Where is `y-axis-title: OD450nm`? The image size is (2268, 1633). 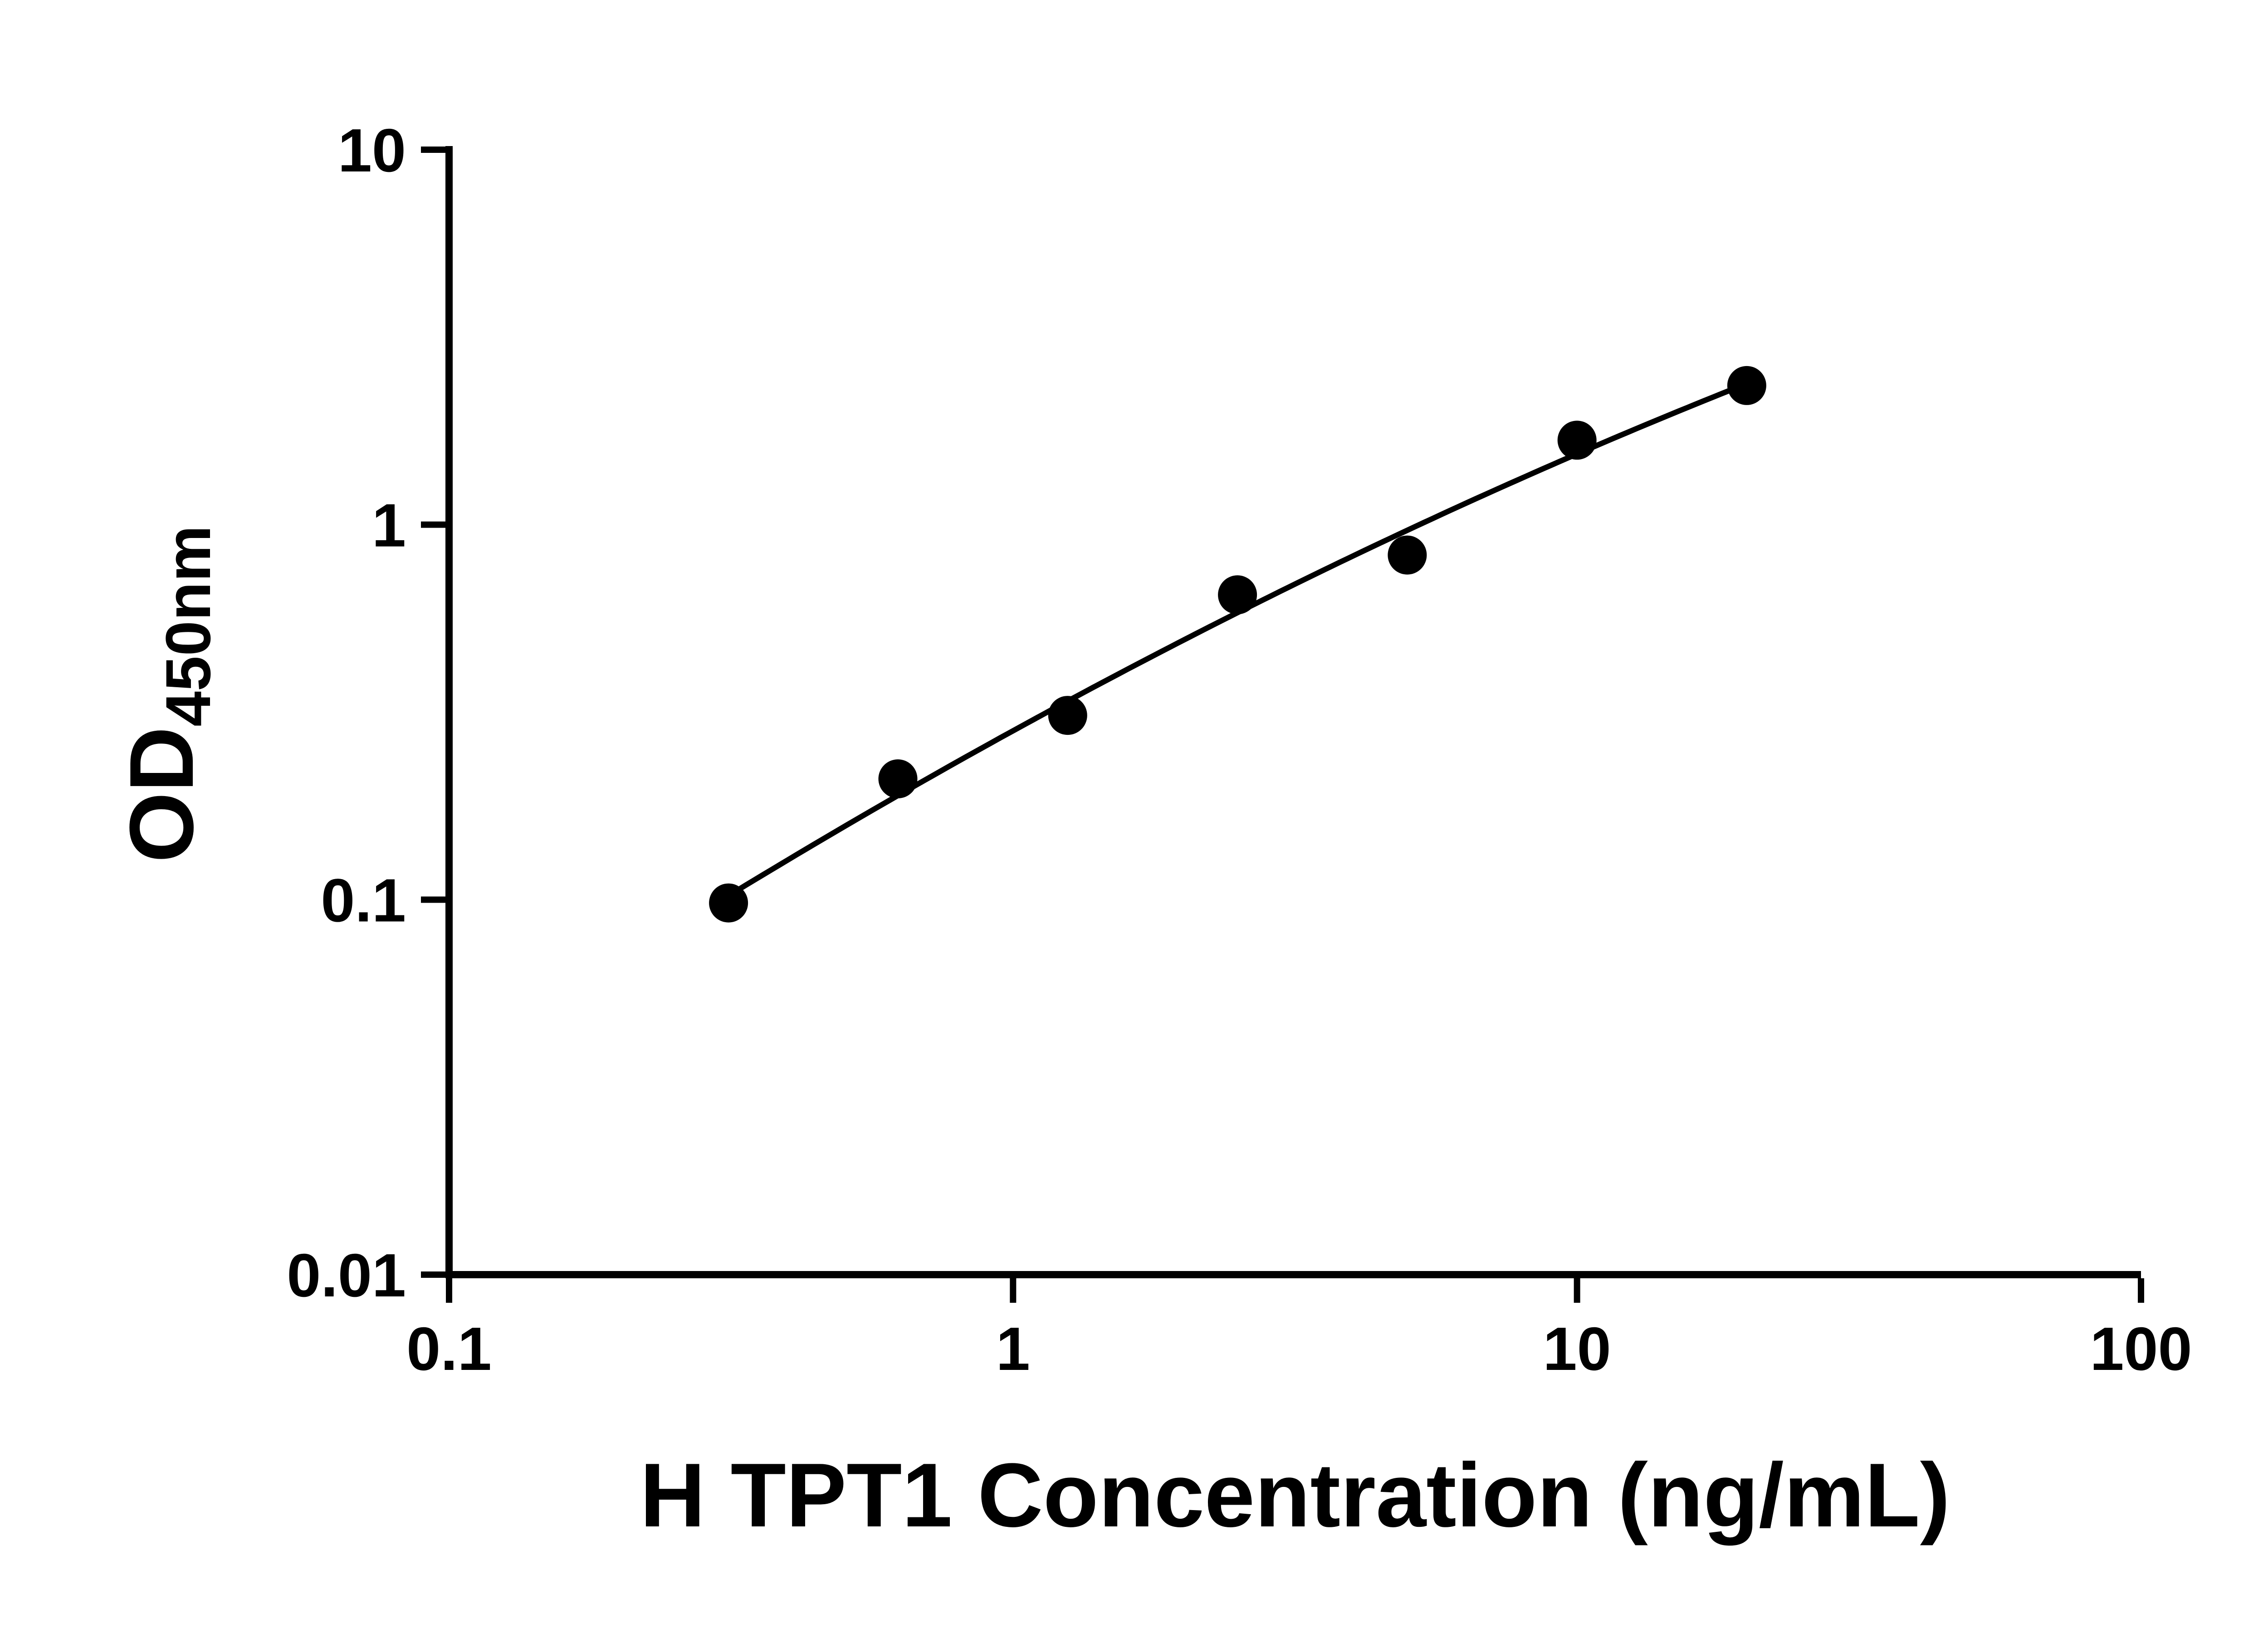
y-axis-title: OD450nm is located at coordinates (168, 694).